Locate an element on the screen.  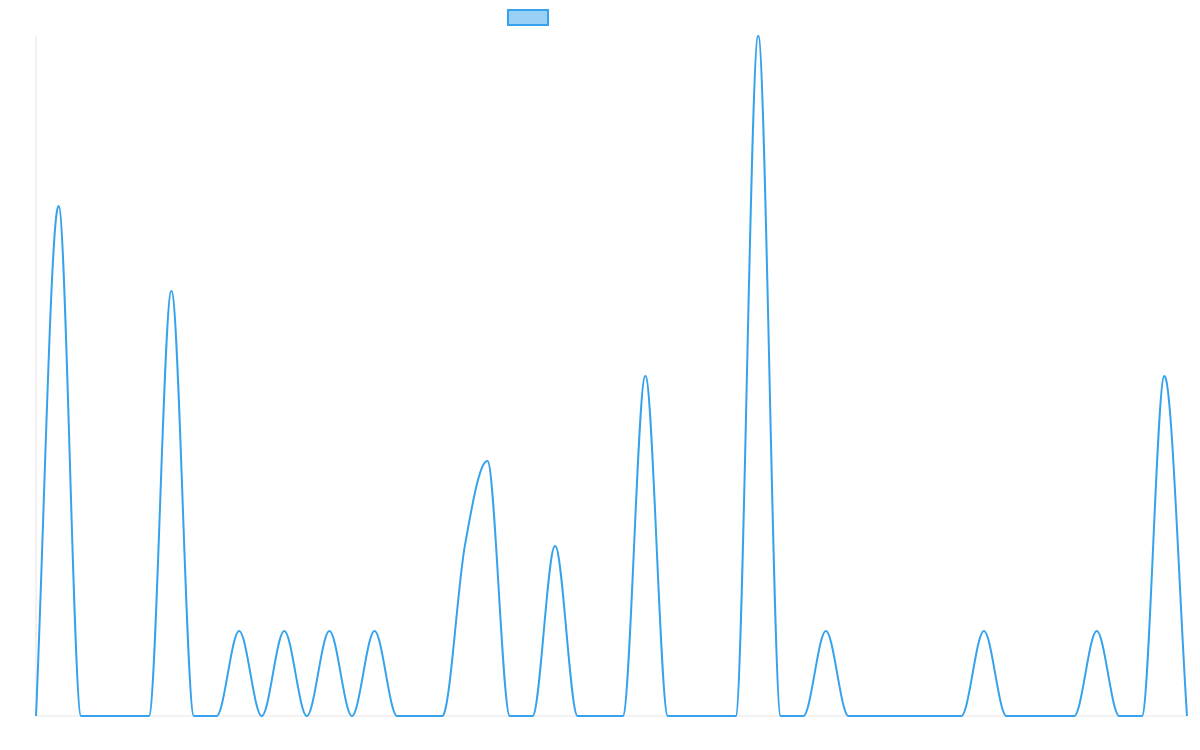
legend-swatch is located at coordinates (528, 17).